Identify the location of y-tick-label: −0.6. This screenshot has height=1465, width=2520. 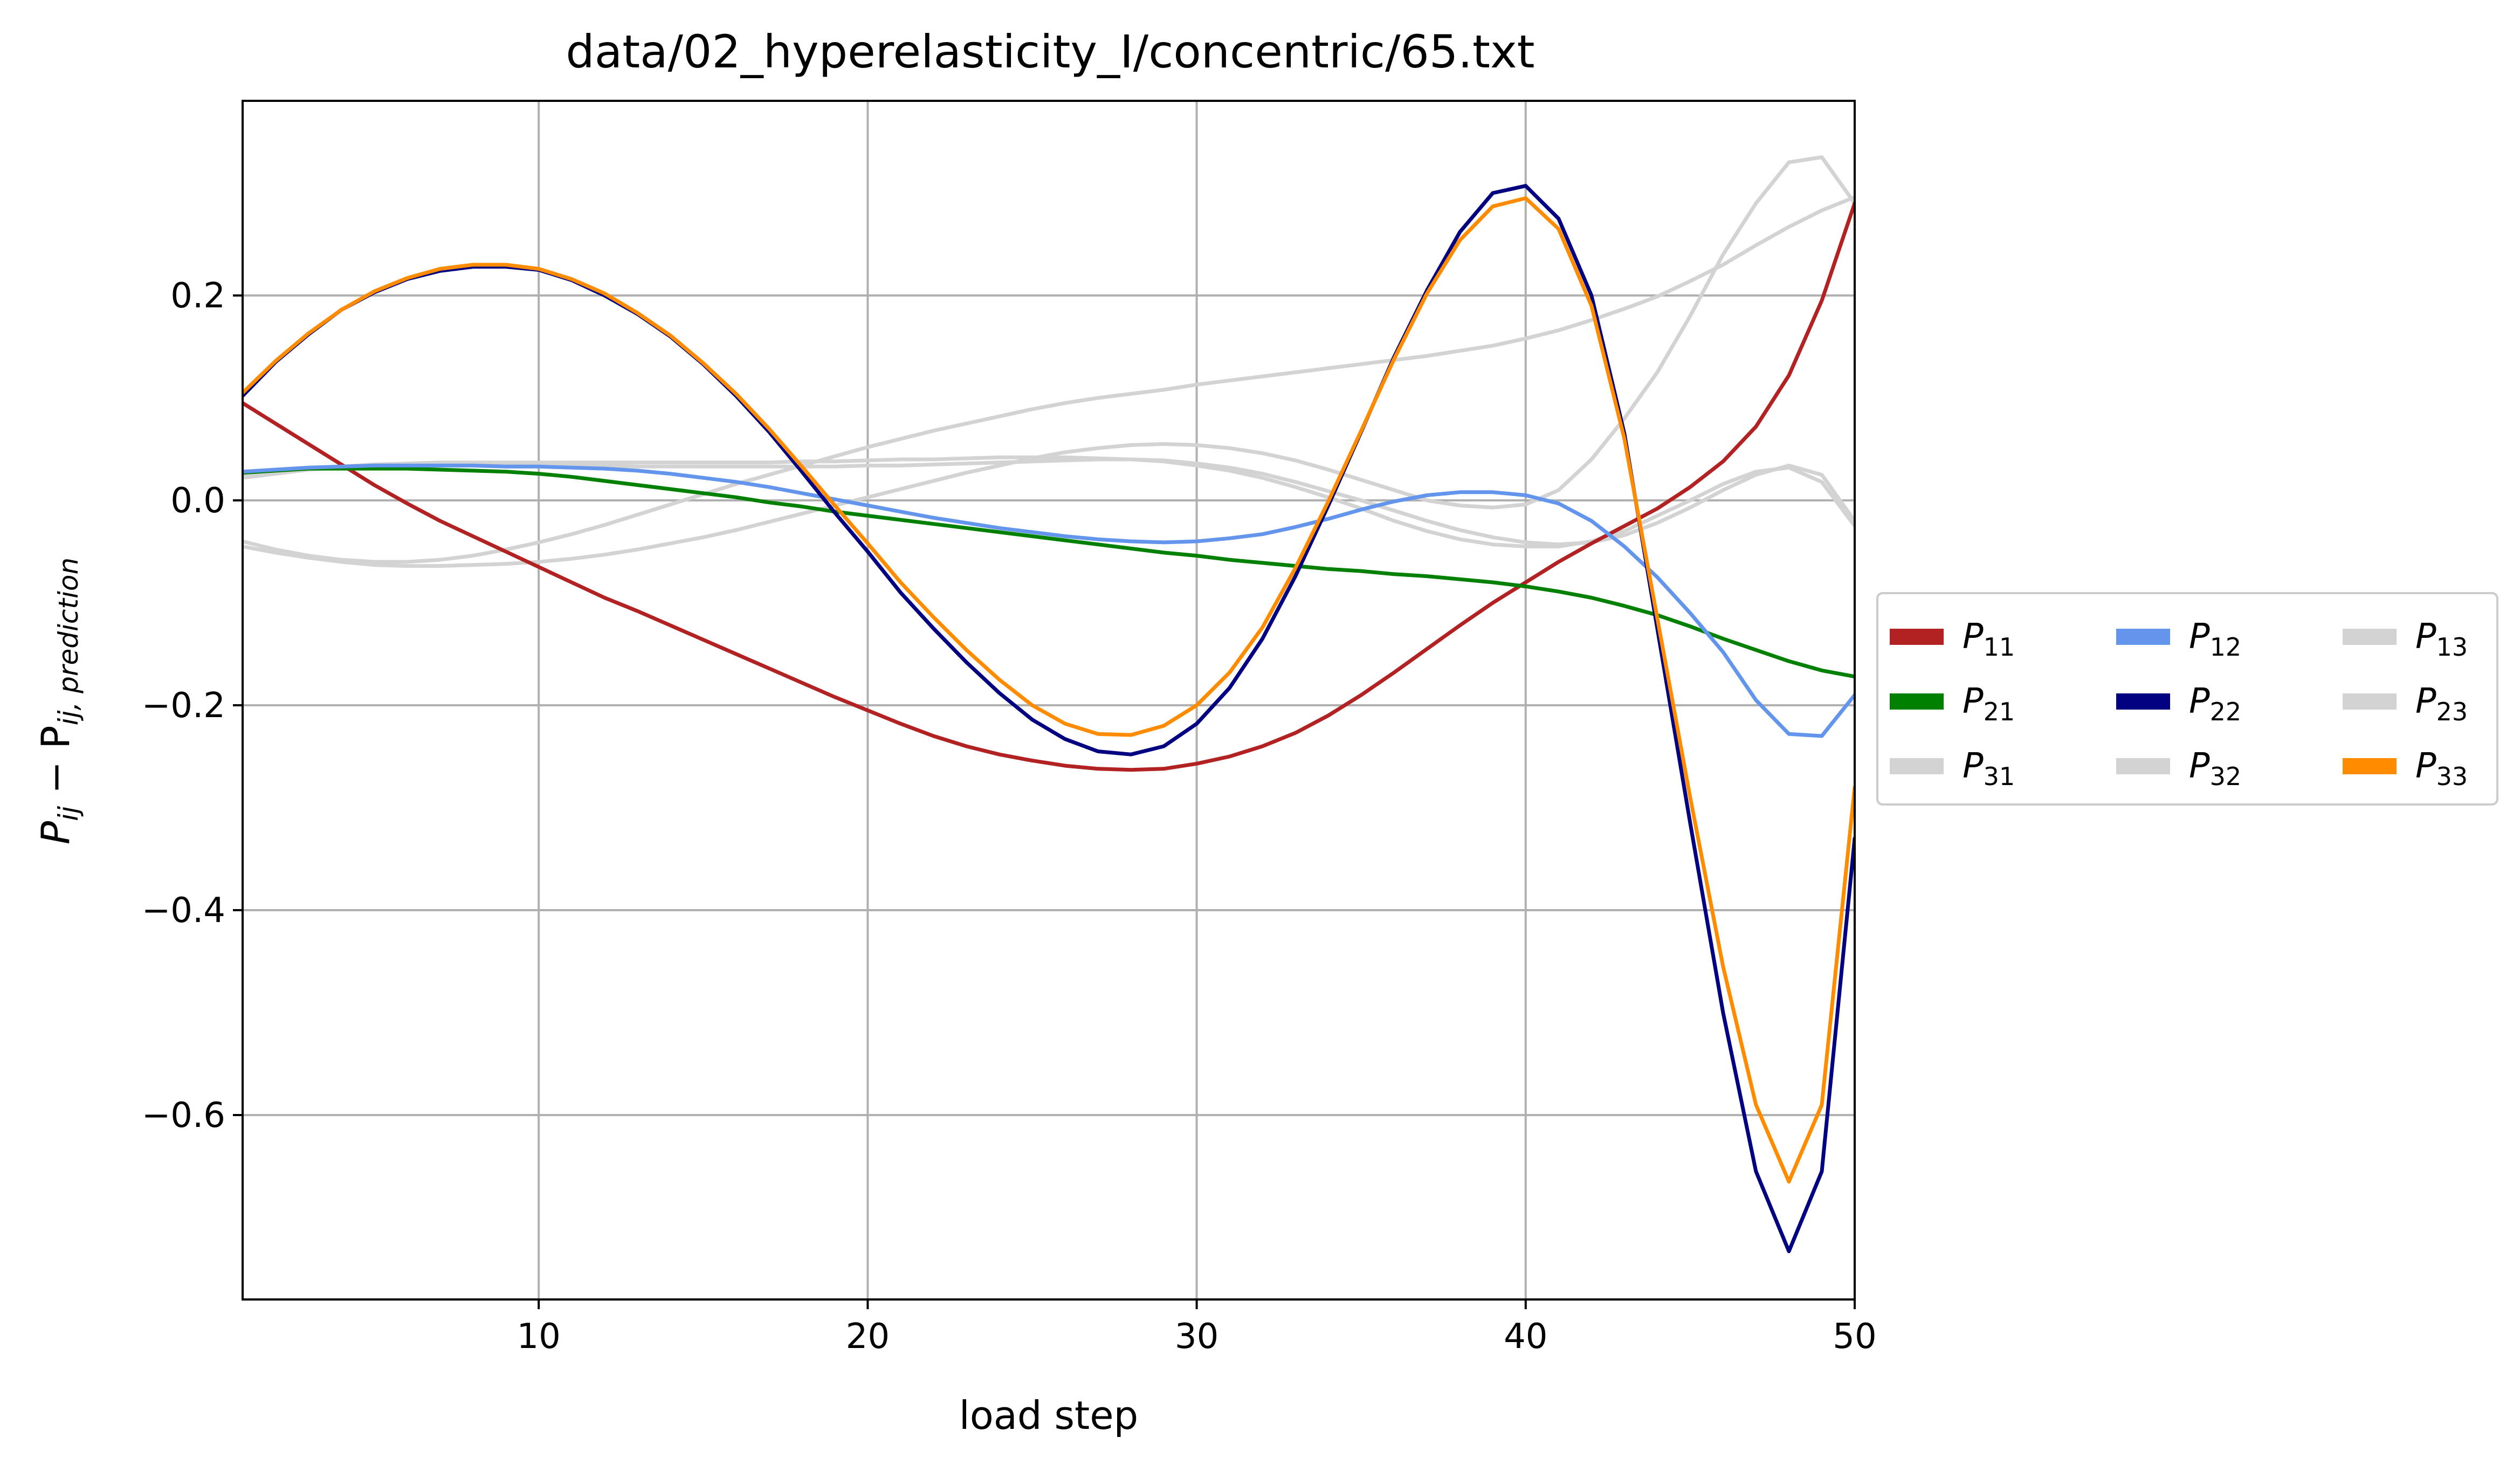
(183, 1116).